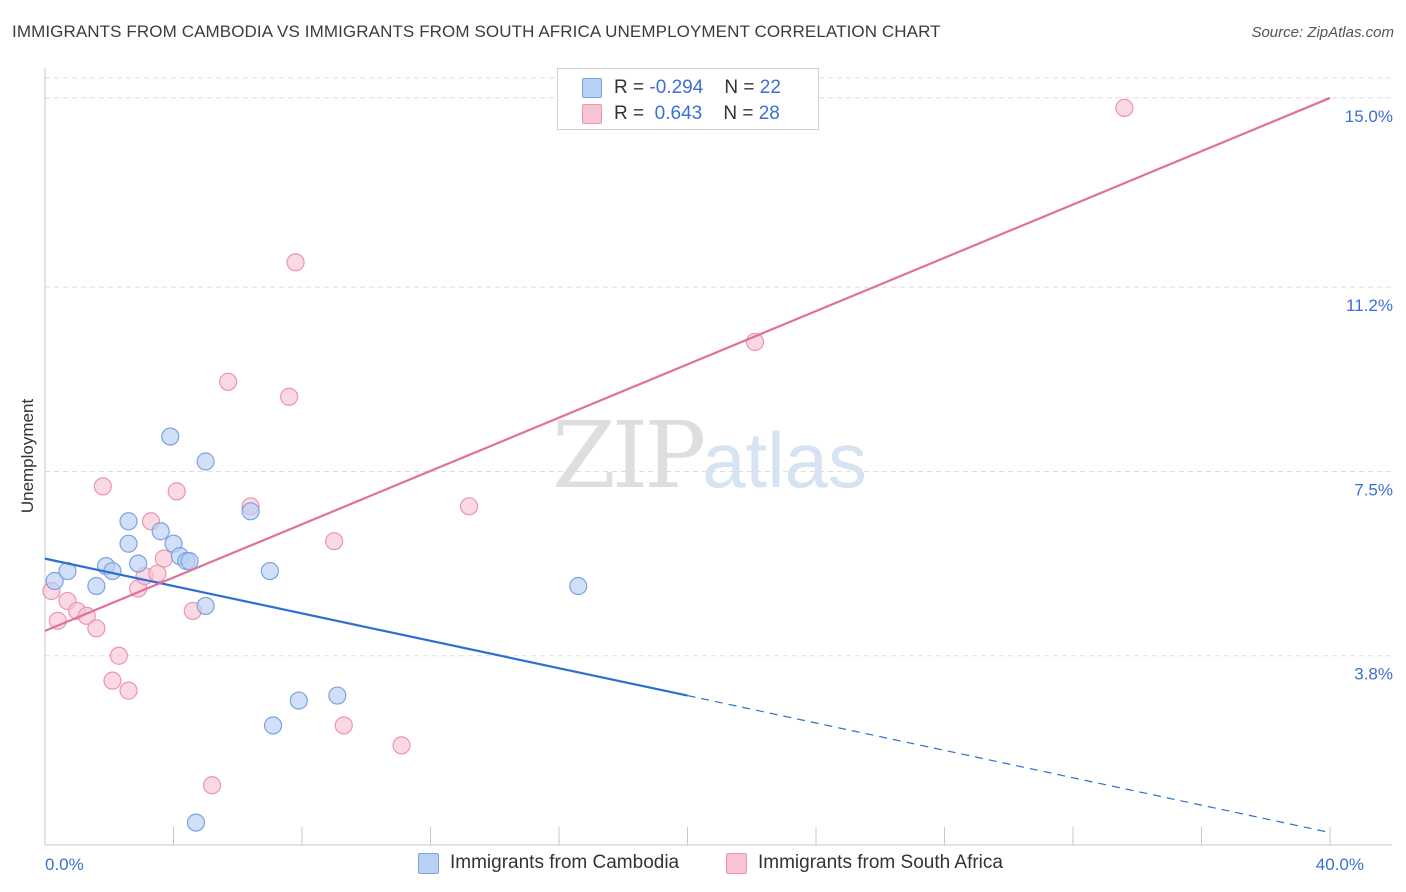 Image resolution: width=1406 pixels, height=892 pixels. I want to click on legend-swatch-south-africa, so click(592, 114).